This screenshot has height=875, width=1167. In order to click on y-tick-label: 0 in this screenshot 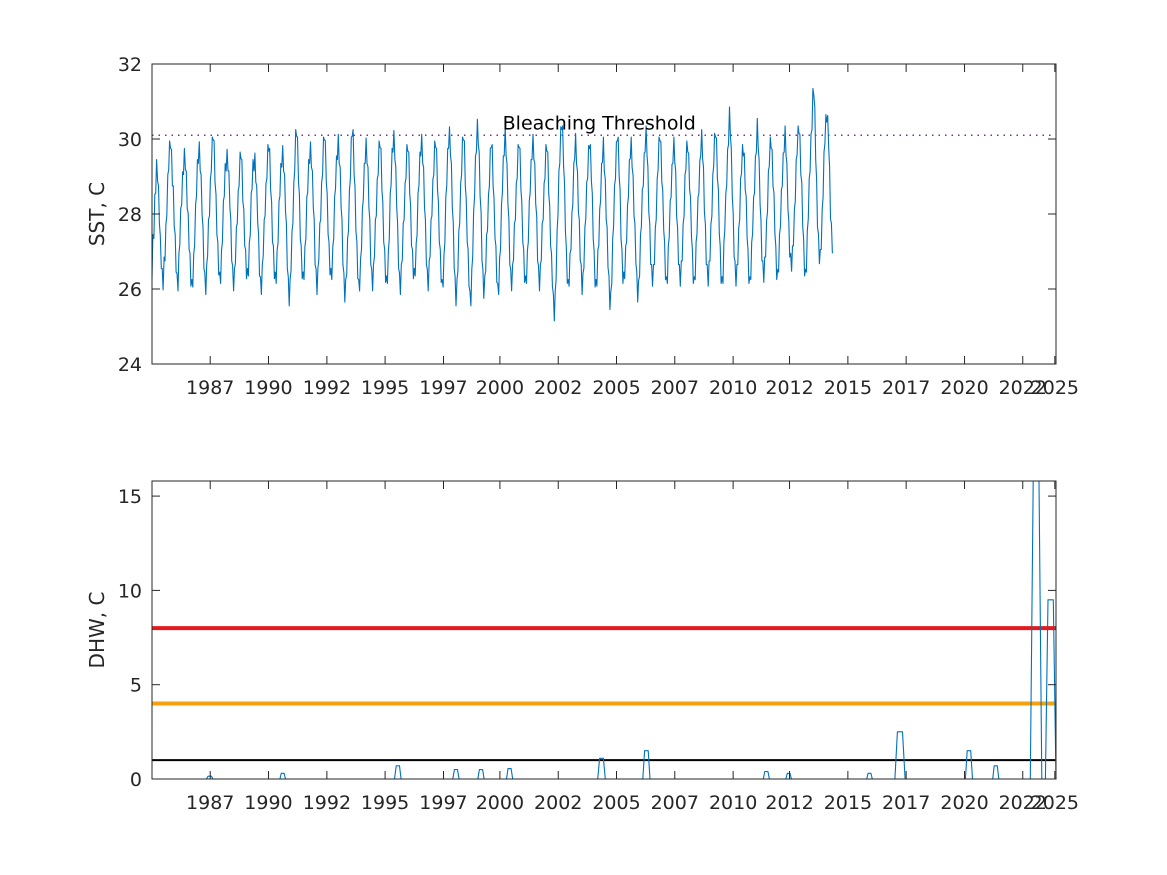, I will do `click(136, 780)`.